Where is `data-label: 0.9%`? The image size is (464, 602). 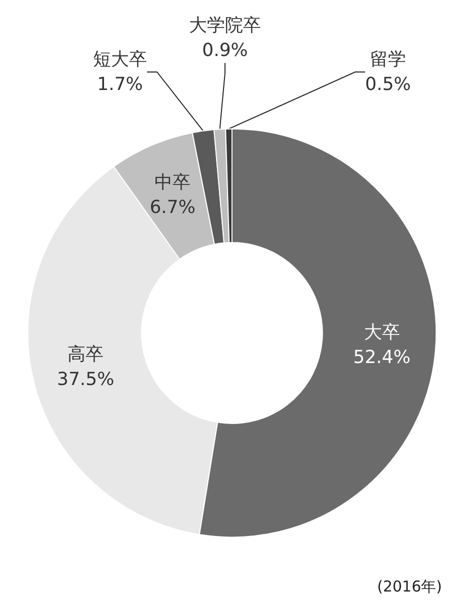
data-label: 0.9% is located at coordinates (225, 50).